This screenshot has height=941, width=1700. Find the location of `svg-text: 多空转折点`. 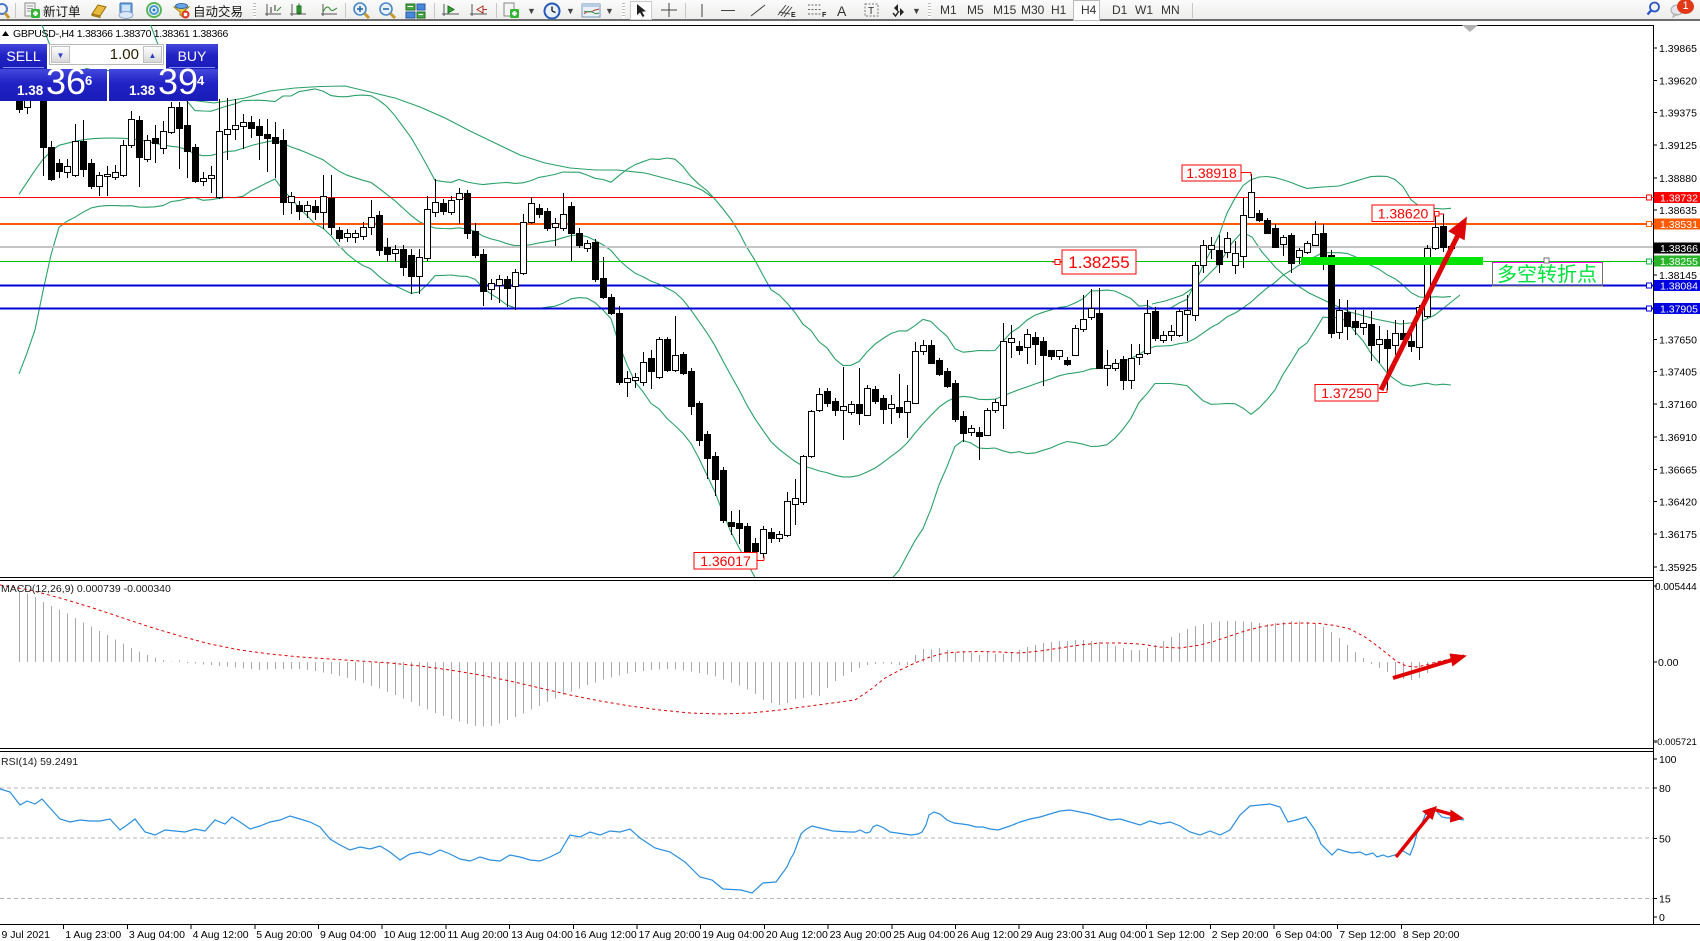

svg-text: 多空转折点 is located at coordinates (1547, 274).